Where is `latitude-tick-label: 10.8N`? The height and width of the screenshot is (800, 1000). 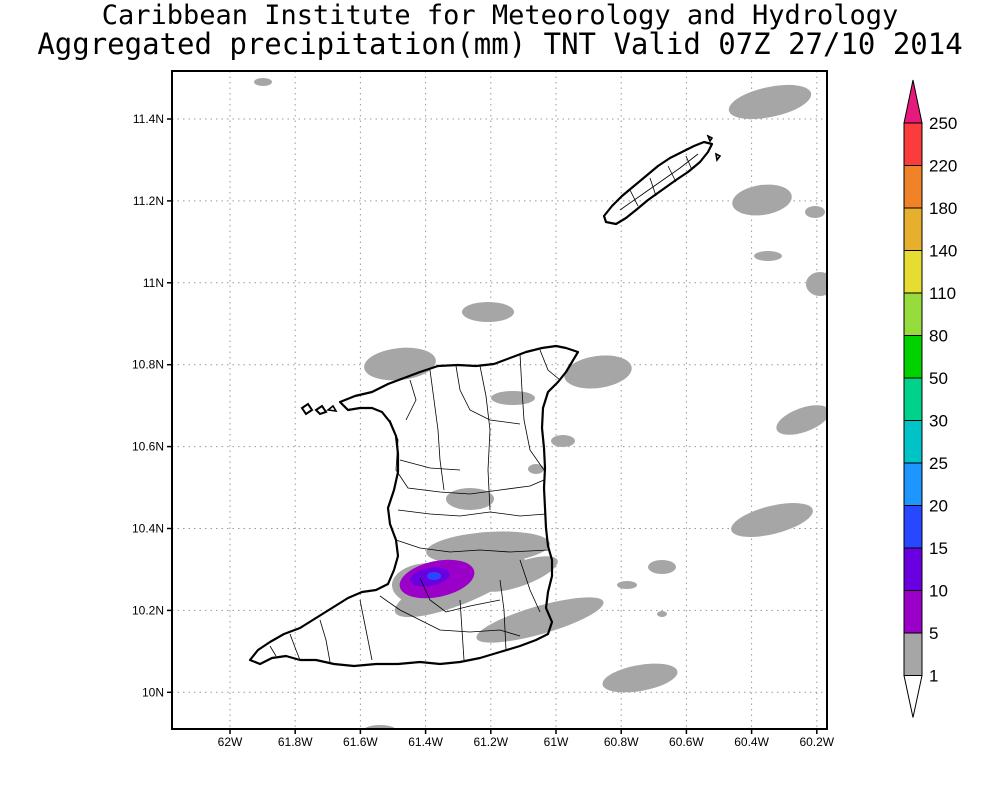
latitude-tick-label: 10.8N is located at coordinates (148, 365).